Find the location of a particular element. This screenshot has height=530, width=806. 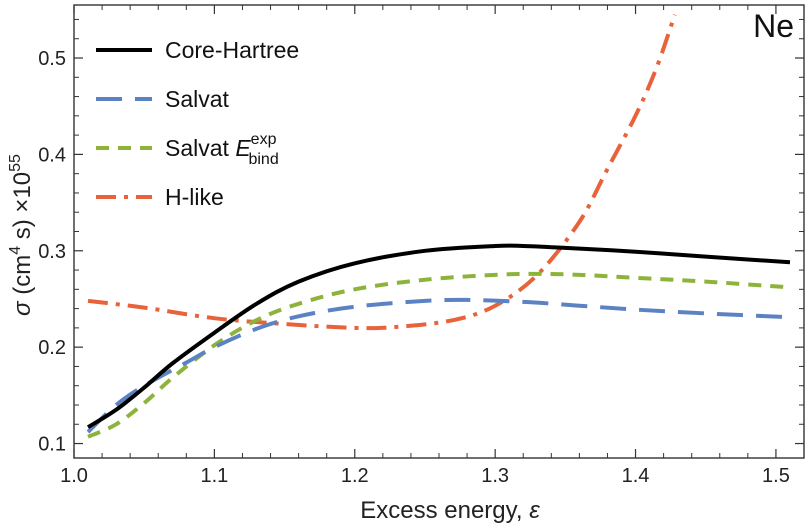

y-tick-label: 0.3 is located at coordinates (52, 252).